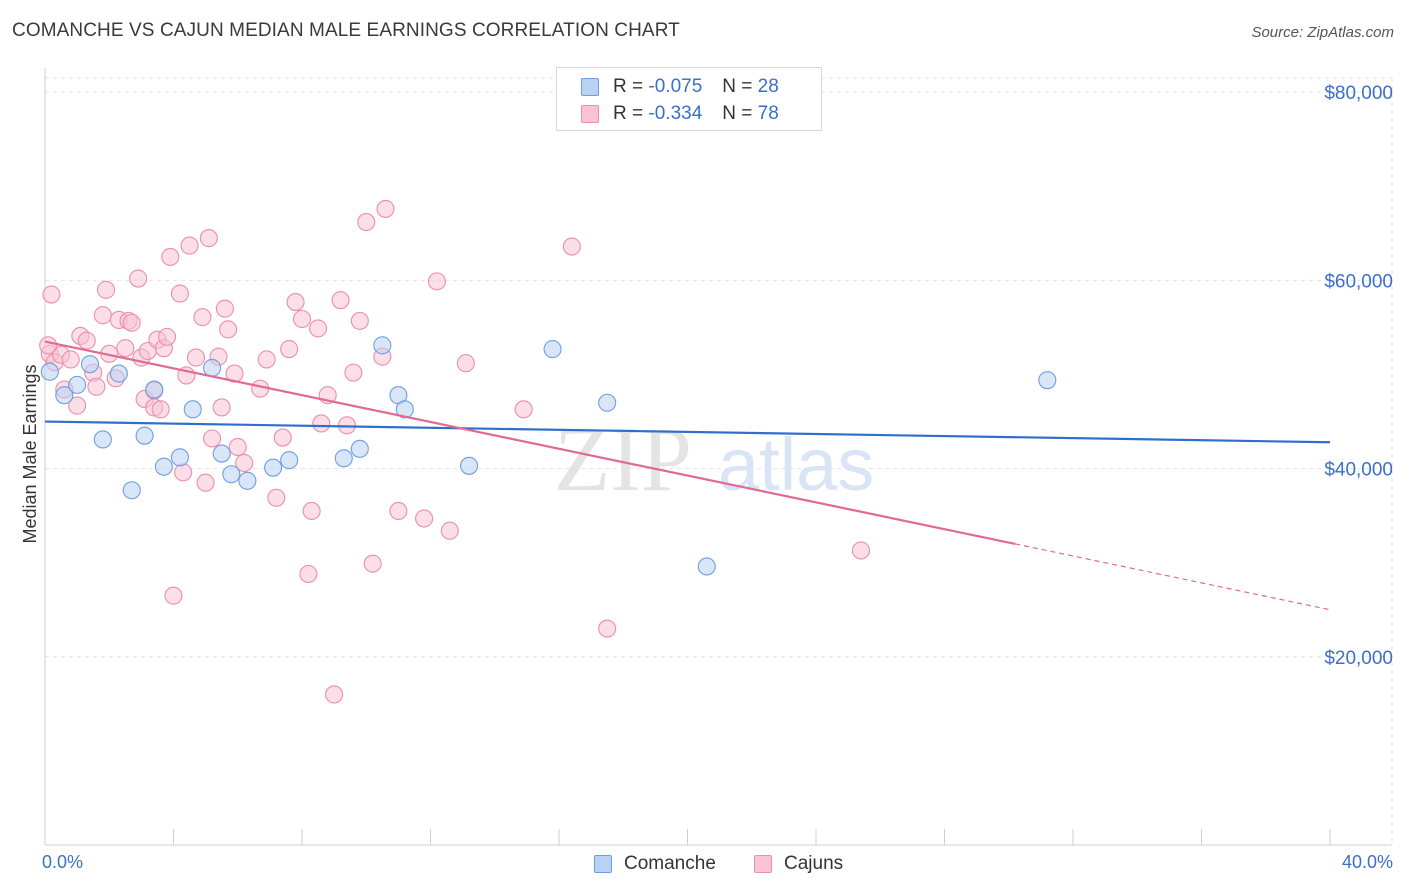  I want to click on legend-n-value: 78, so click(768, 113).